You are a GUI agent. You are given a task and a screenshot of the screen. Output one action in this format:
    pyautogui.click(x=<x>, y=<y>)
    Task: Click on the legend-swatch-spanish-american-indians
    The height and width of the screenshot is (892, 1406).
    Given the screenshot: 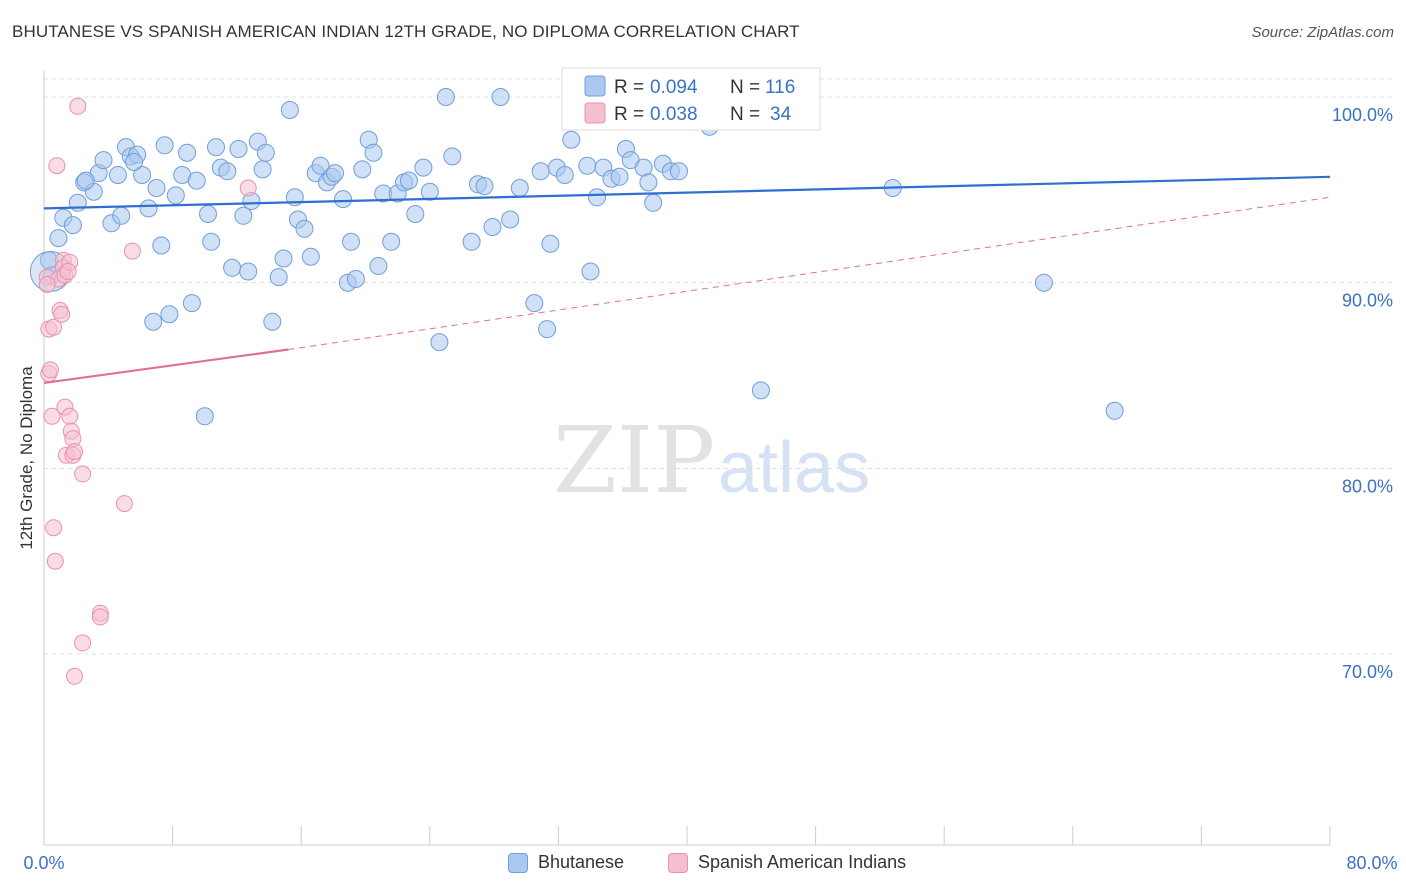 What is the action you would take?
    pyautogui.click(x=678, y=862)
    